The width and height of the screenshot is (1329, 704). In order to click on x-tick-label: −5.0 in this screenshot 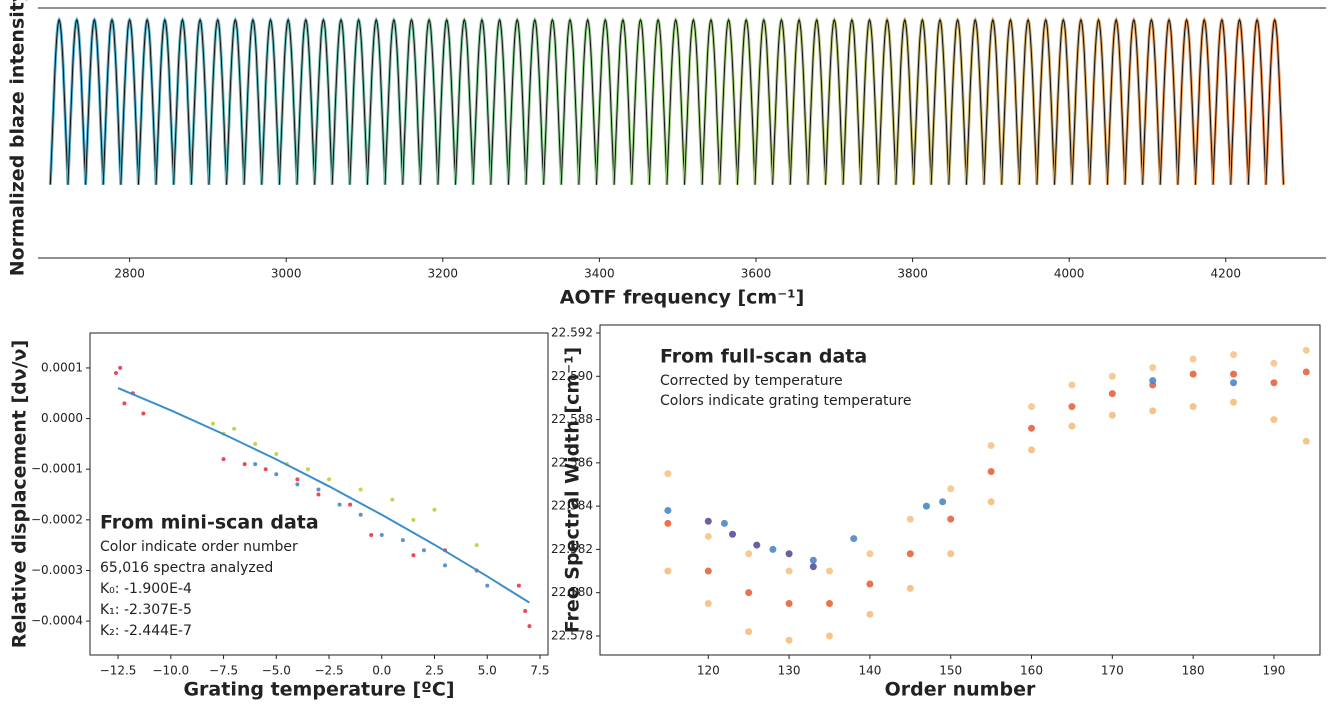, I will do `click(276, 671)`.